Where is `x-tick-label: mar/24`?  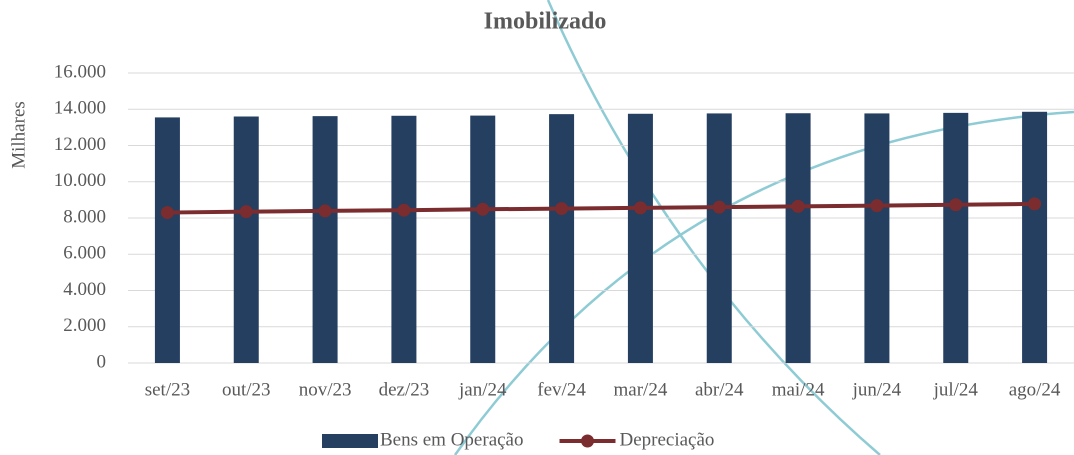
x-tick-label: mar/24 is located at coordinates (641, 389).